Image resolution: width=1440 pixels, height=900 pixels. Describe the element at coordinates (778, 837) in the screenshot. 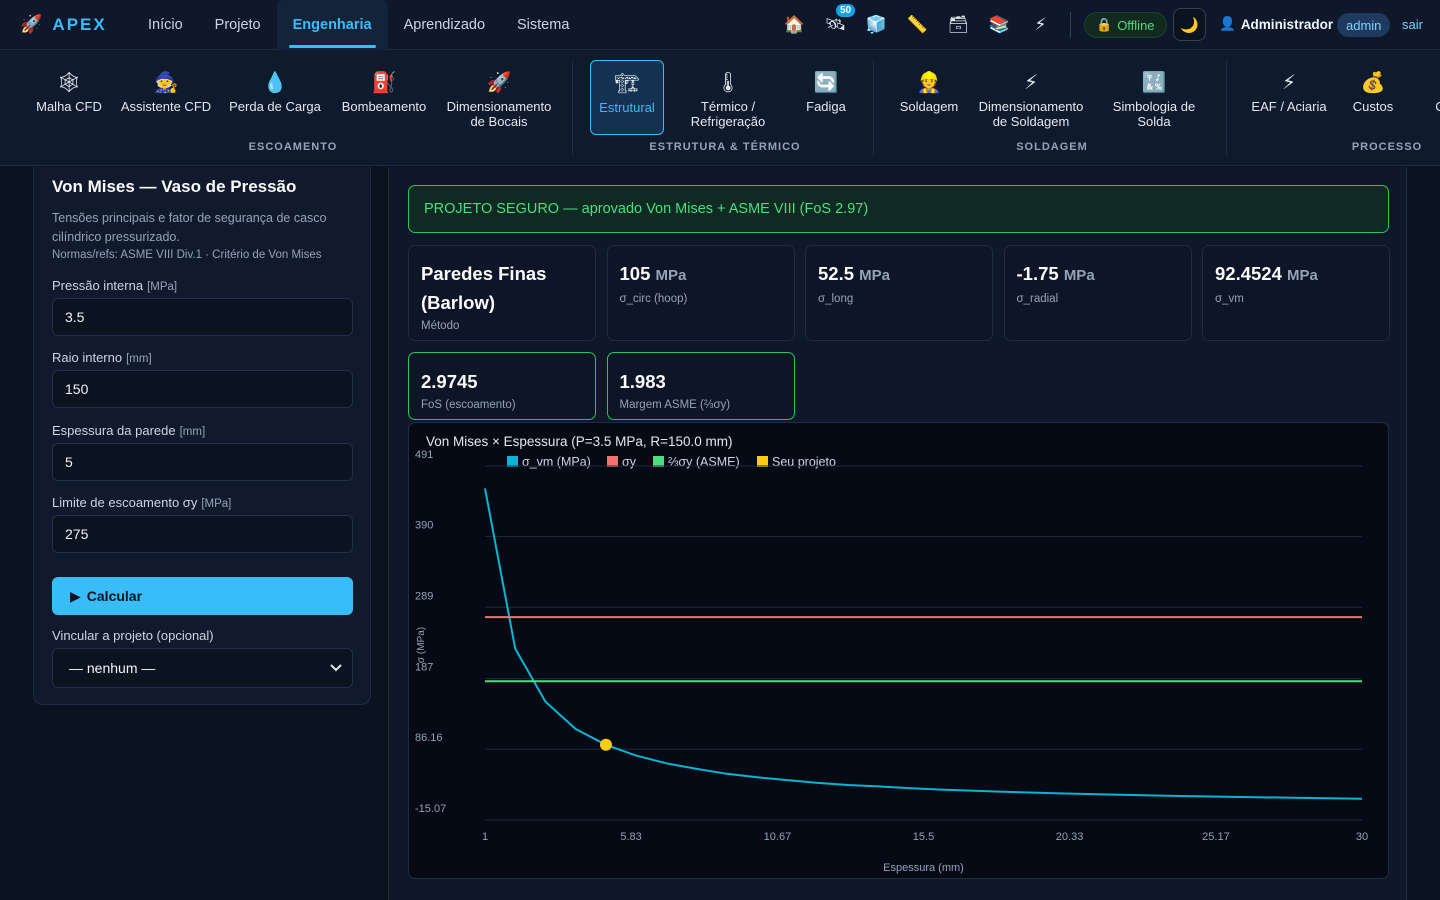

I see `x-tick-label: 10.67` at that location.